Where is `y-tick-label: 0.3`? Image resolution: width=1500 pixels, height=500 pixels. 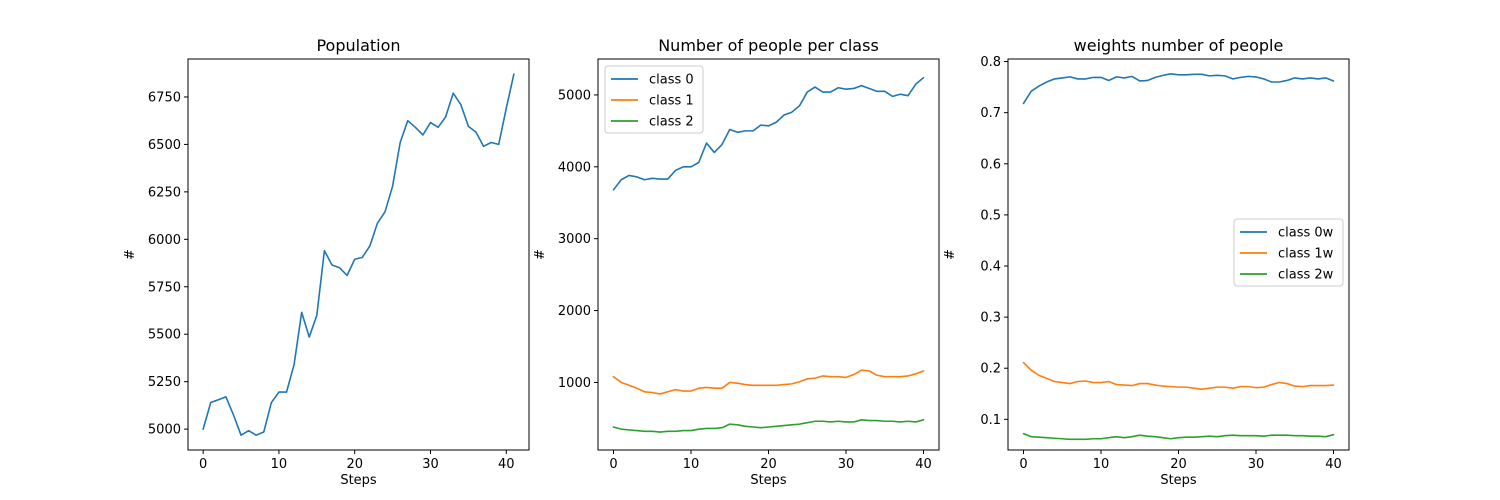 y-tick-label: 0.3 is located at coordinates (990, 318).